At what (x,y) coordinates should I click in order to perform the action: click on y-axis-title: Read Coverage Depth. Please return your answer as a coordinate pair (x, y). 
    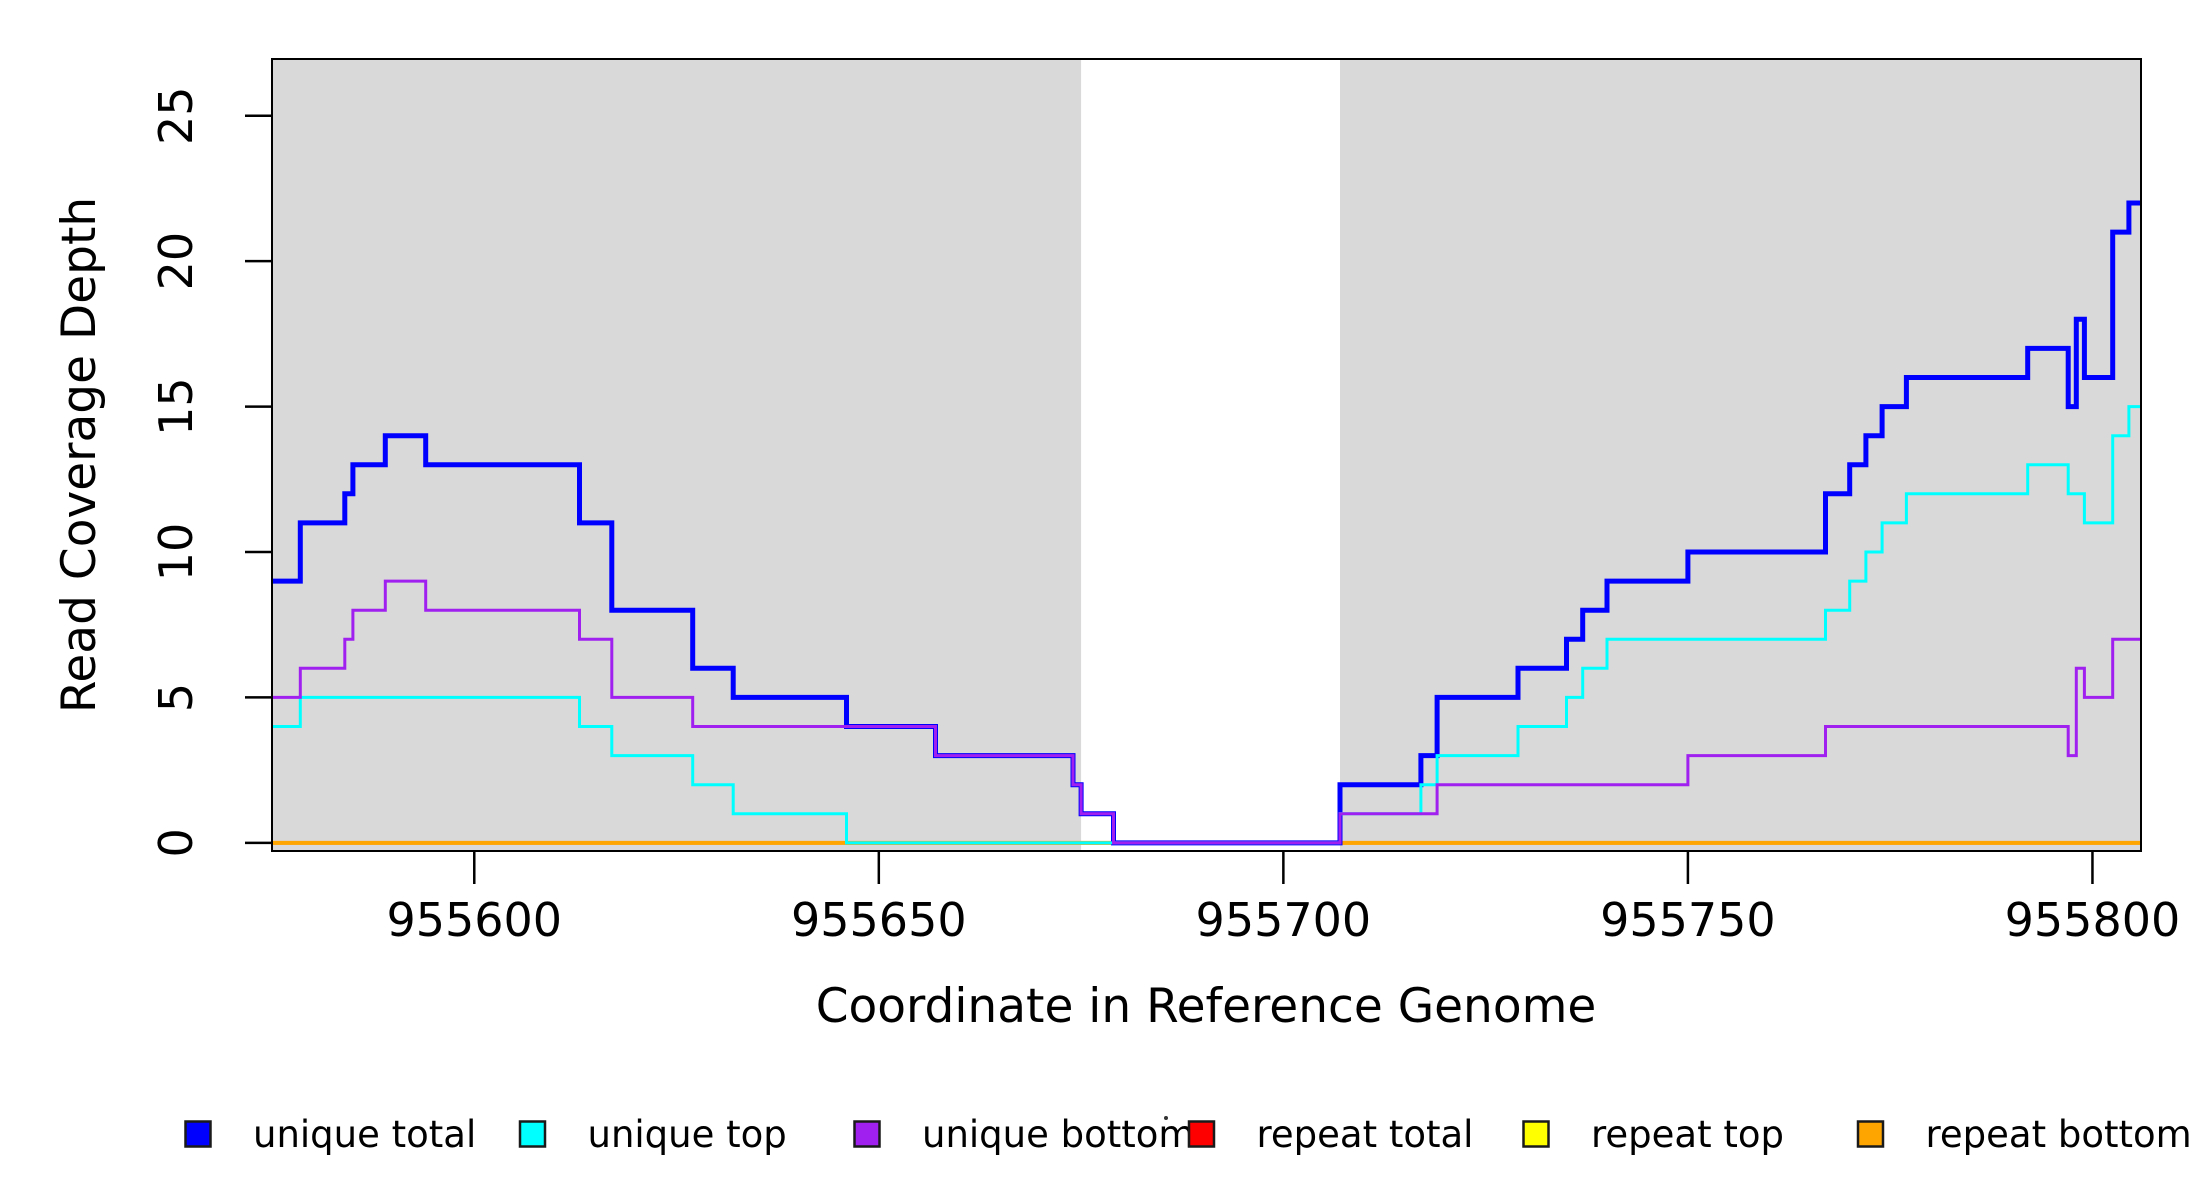
    Looking at the image, I should click on (79, 455).